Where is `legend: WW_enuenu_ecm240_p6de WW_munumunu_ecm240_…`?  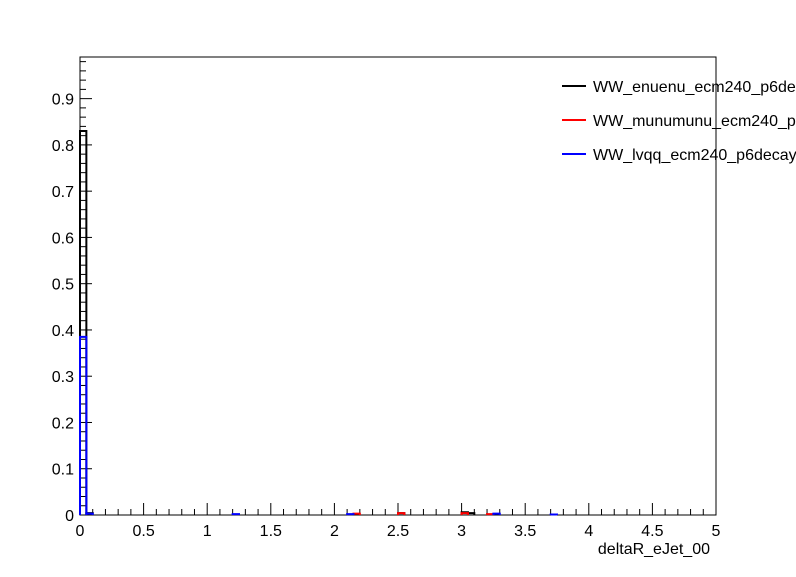
legend: WW_enuenu_ecm240_p6de WW_munumunu_ecm240_… is located at coordinates (679, 121).